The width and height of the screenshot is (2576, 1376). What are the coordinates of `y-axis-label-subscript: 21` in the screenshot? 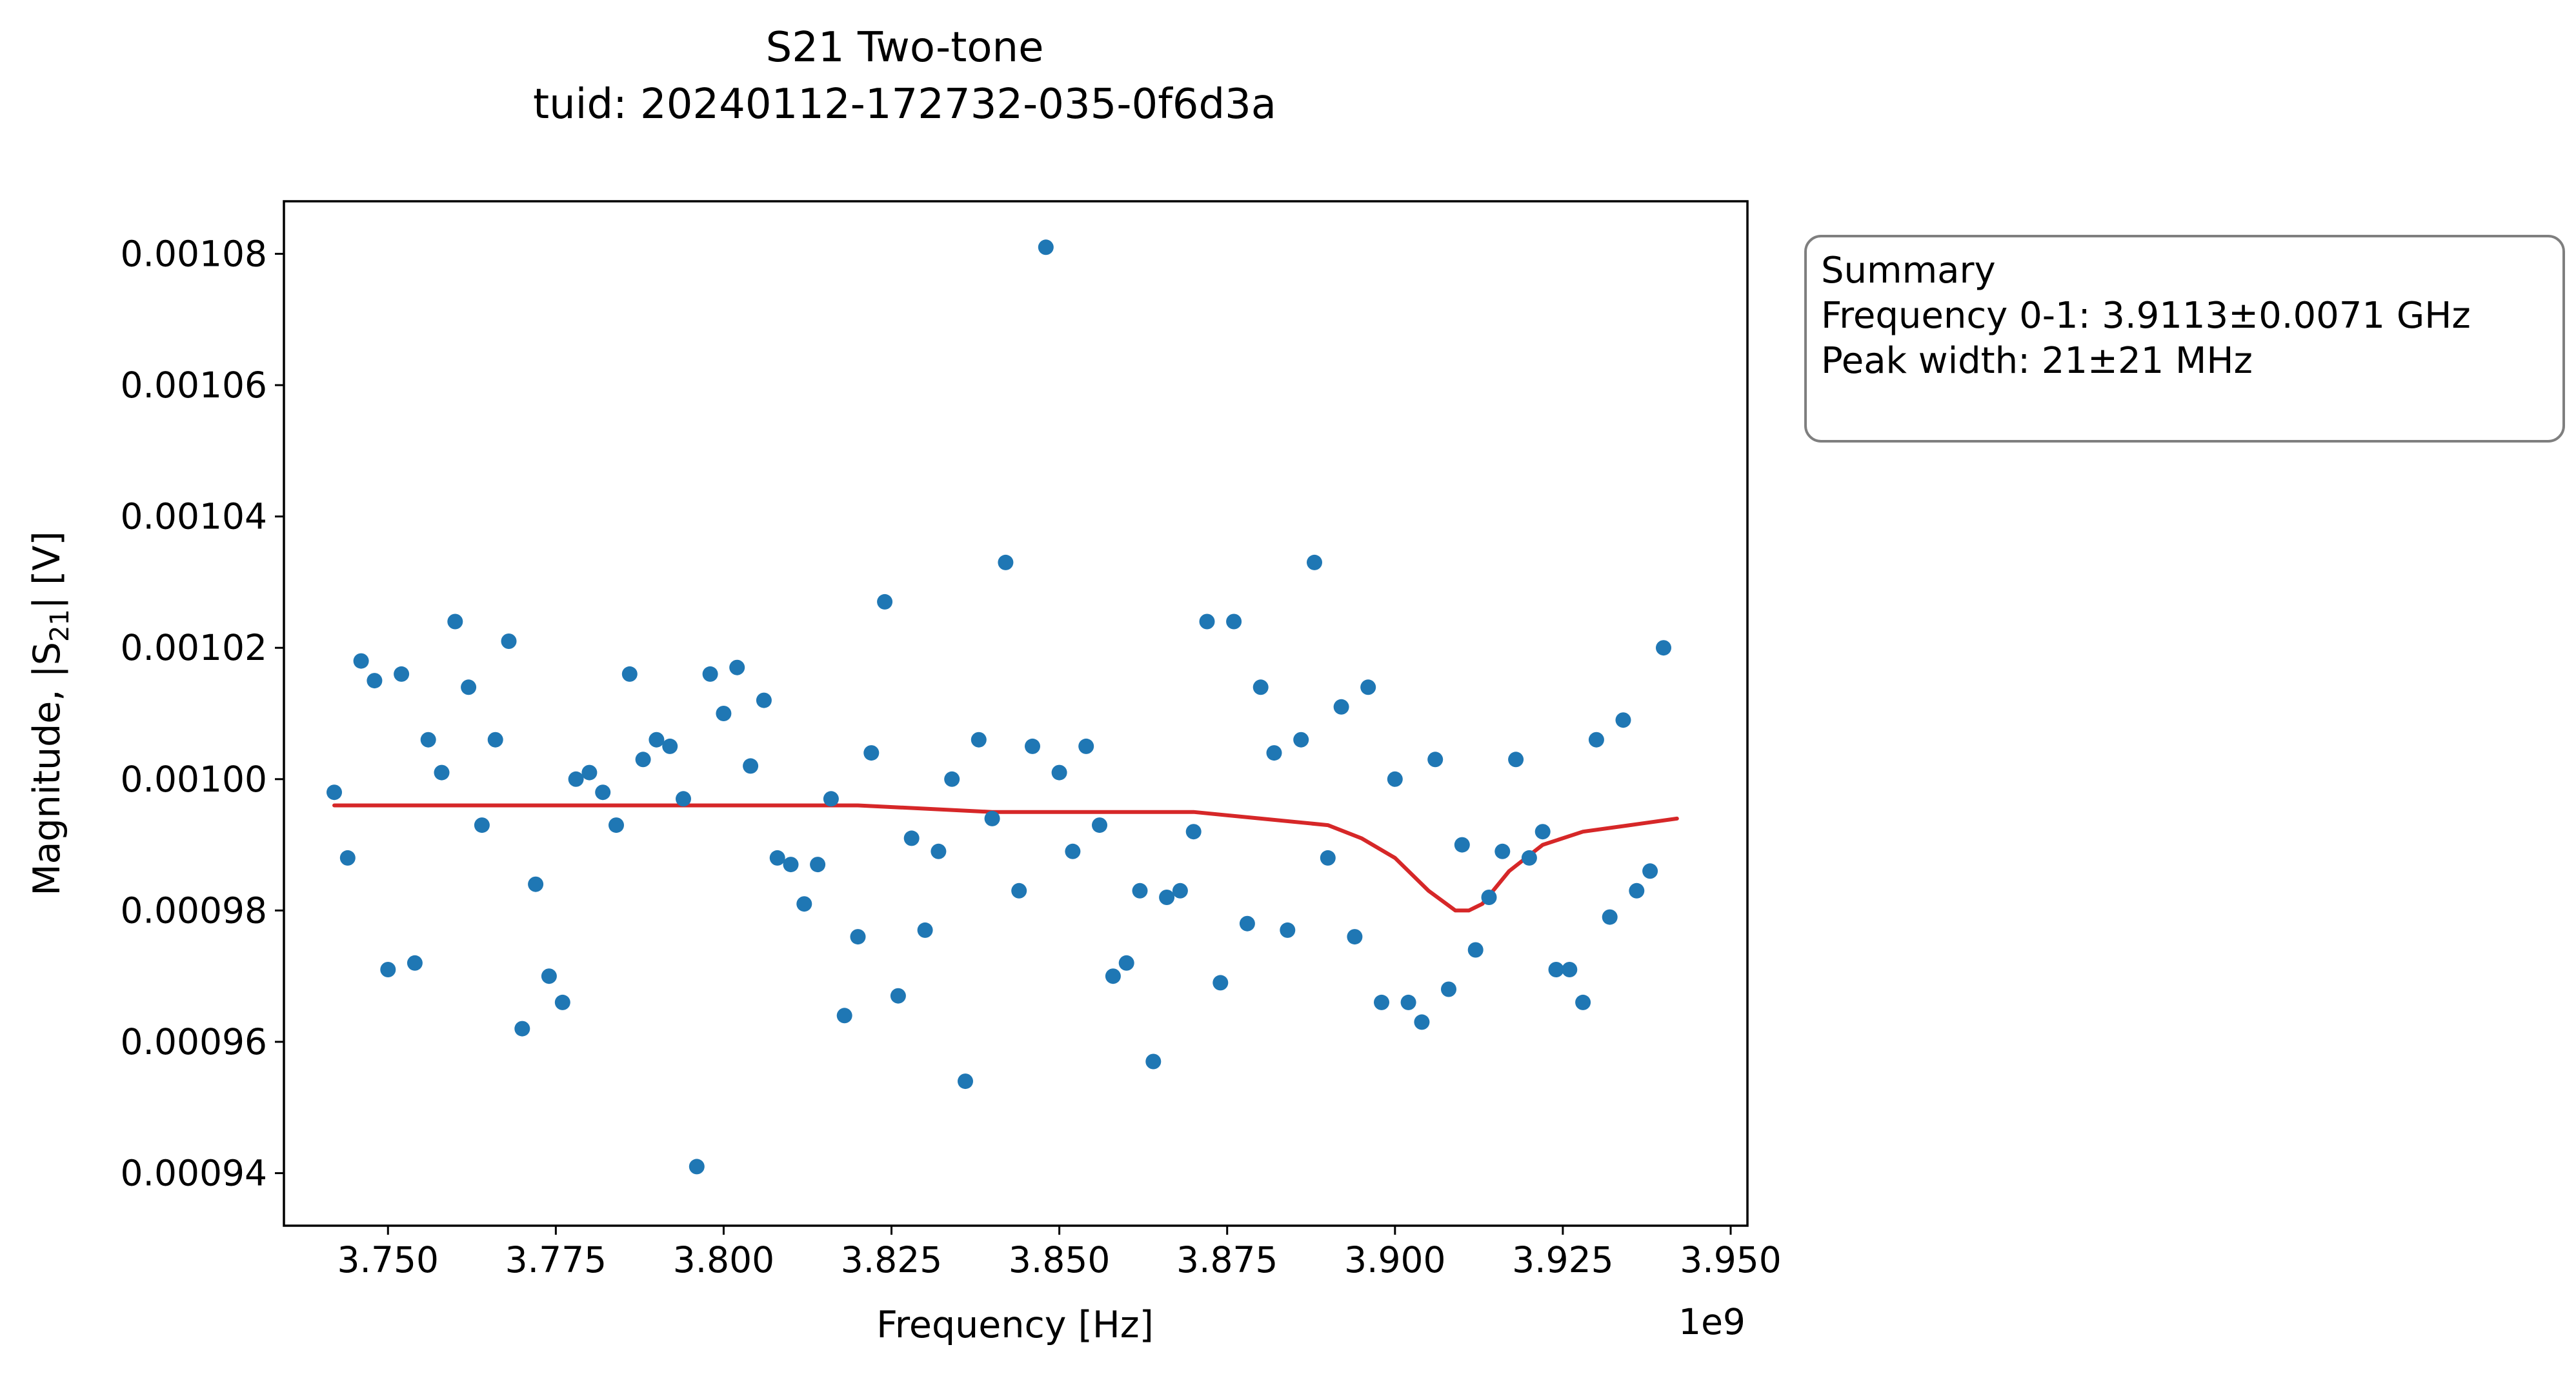 It's located at (60, 625).